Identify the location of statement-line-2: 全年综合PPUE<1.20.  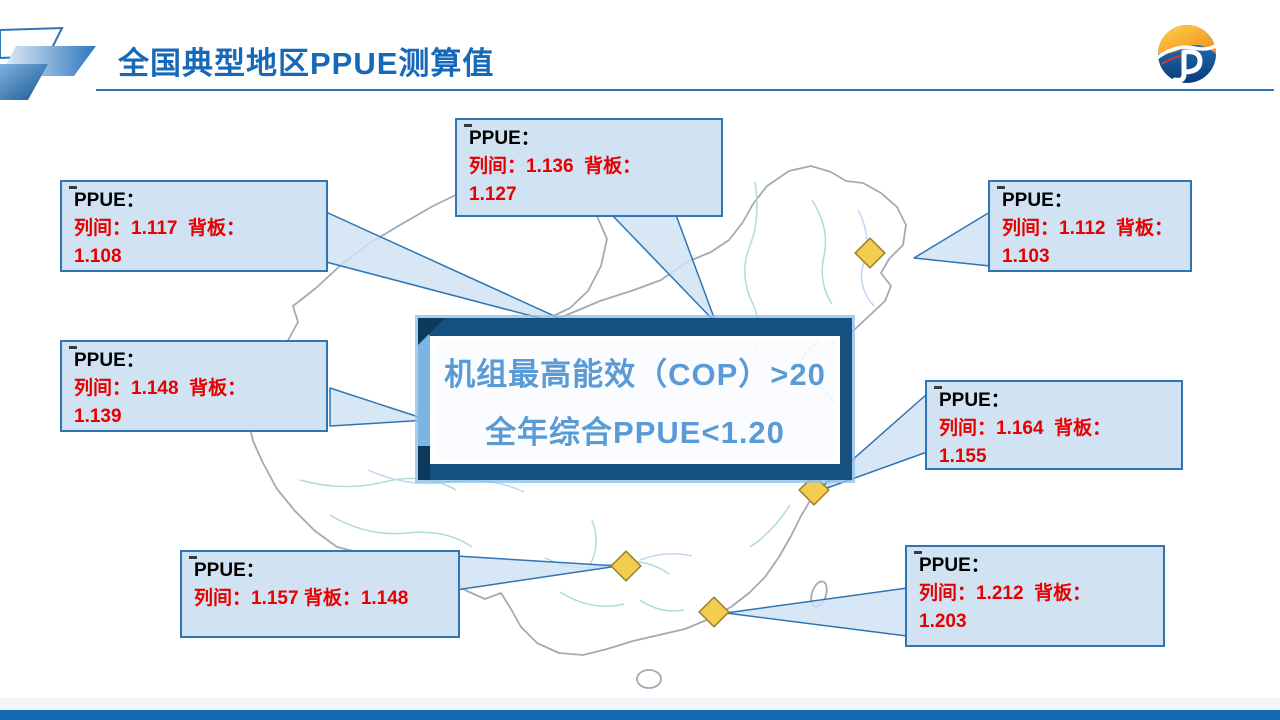
(635, 432).